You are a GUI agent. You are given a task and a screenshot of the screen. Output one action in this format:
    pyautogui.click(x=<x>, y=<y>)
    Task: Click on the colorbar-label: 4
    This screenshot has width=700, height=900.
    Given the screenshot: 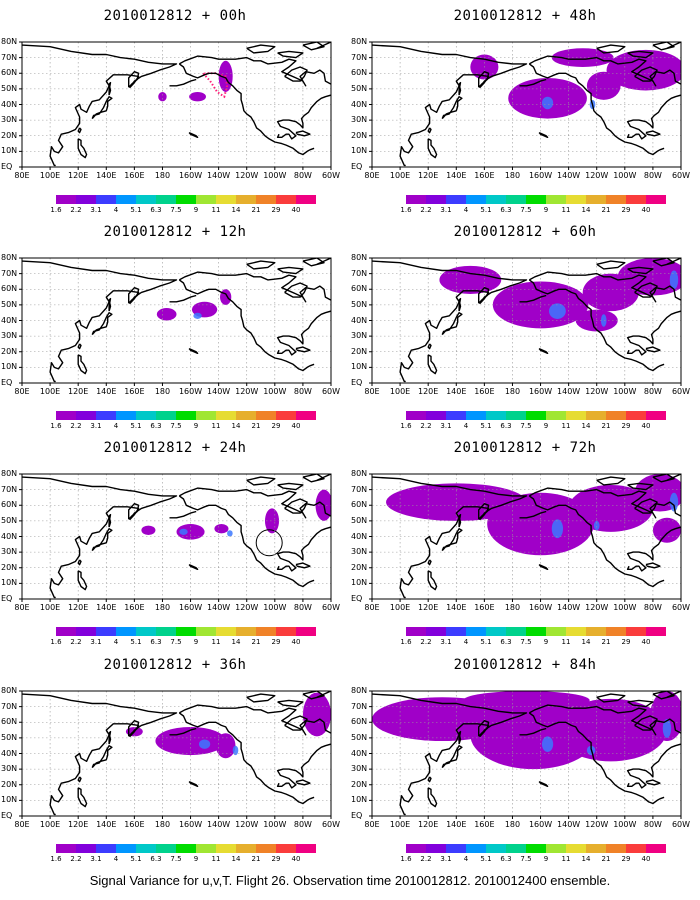 What is the action you would take?
    pyautogui.click(x=116, y=642)
    